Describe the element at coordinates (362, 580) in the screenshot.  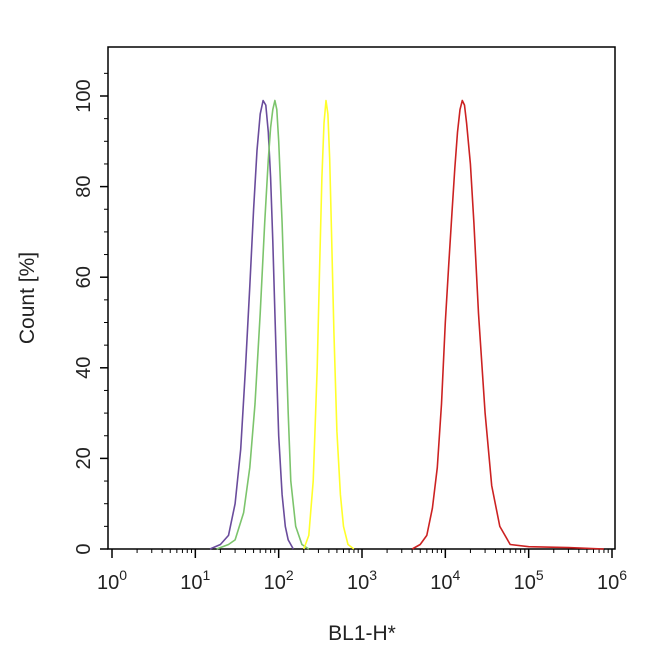
I see `x-tick-label: 10³` at that location.